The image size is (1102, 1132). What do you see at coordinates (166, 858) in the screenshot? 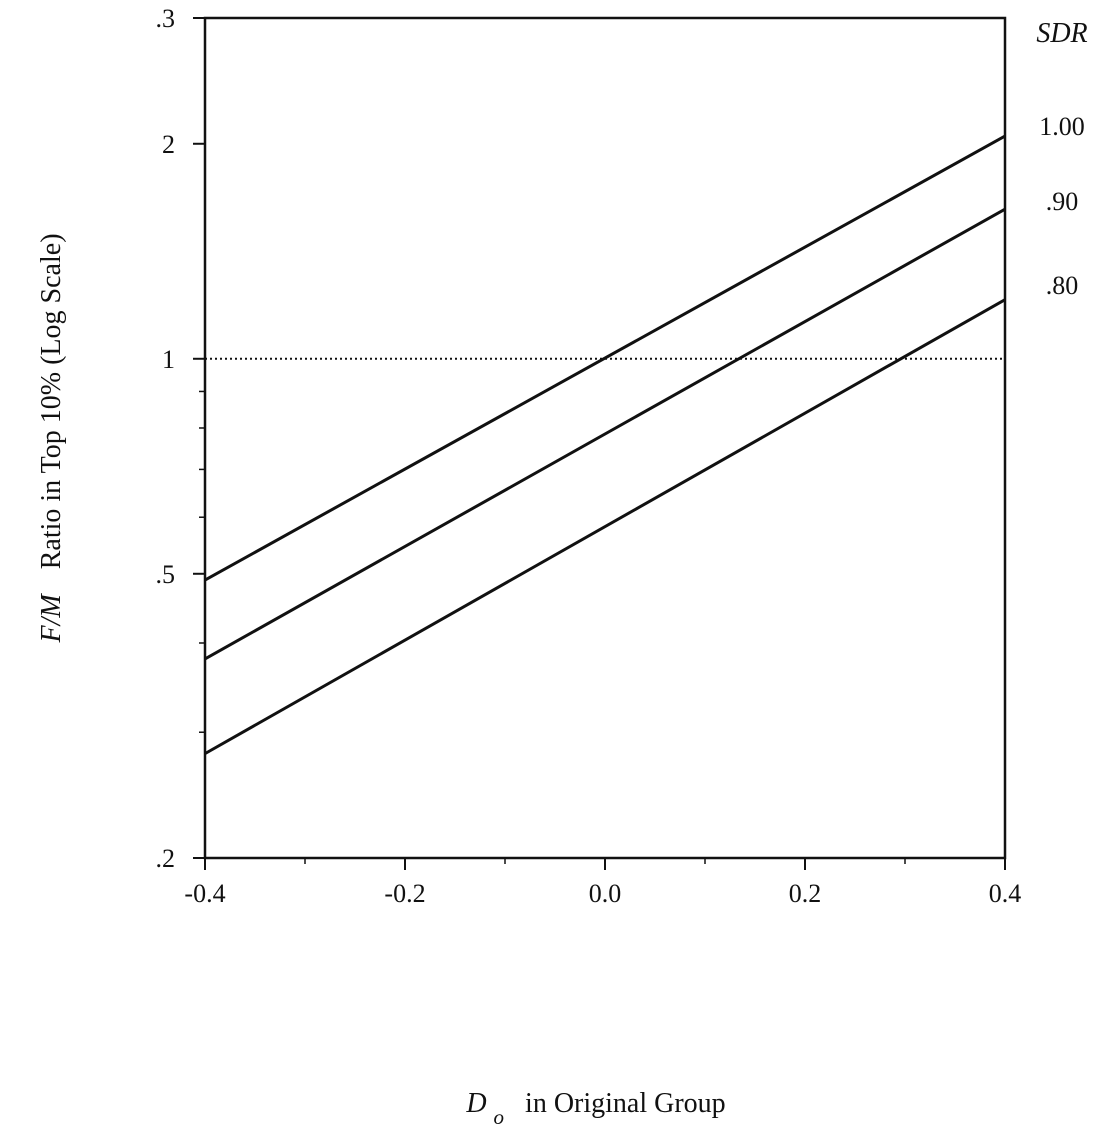
I see `y-tick-label: .2` at bounding box center [166, 858].